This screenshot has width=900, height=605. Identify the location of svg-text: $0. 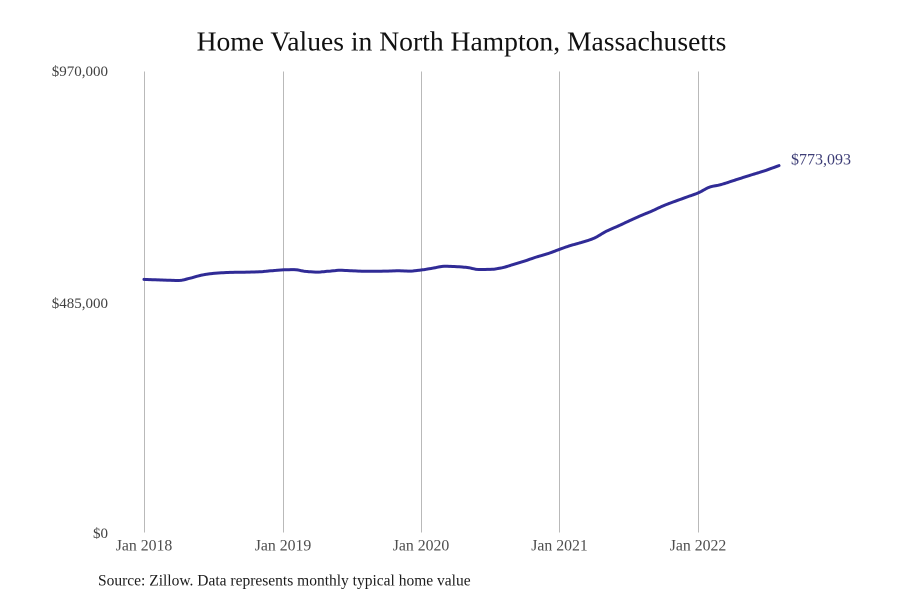
(100, 534).